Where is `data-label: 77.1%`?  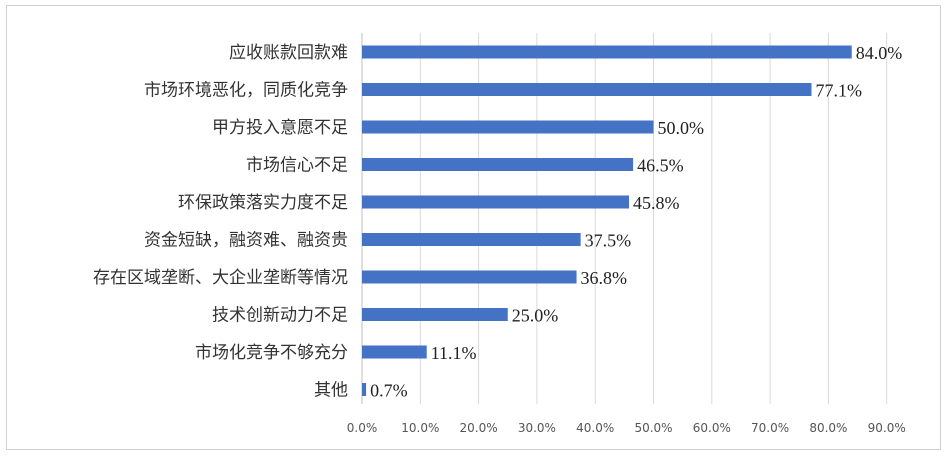 data-label: 77.1% is located at coordinates (838, 91).